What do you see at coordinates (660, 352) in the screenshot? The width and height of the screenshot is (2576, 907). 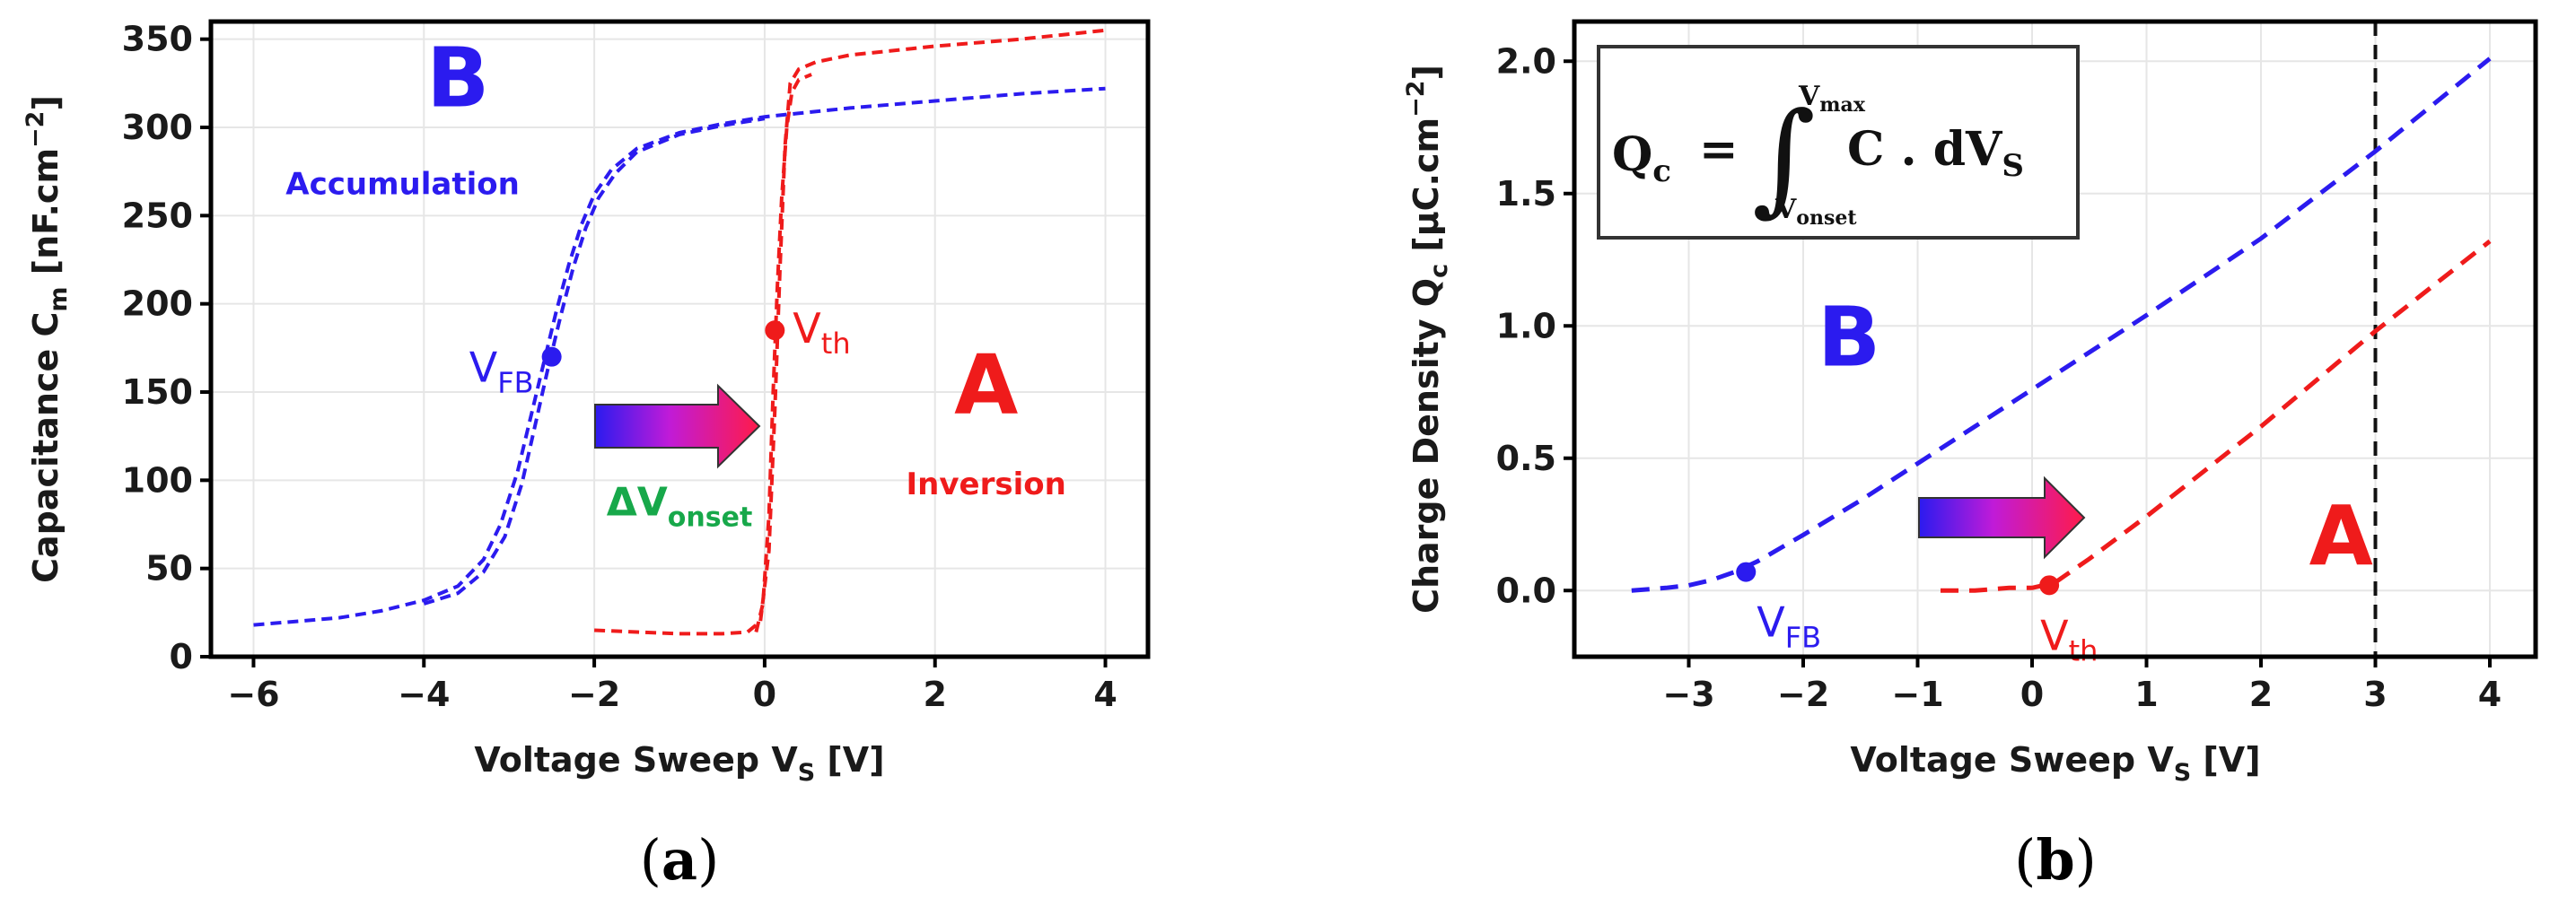 I see `chart-a-points: VFB Vth` at bounding box center [660, 352].